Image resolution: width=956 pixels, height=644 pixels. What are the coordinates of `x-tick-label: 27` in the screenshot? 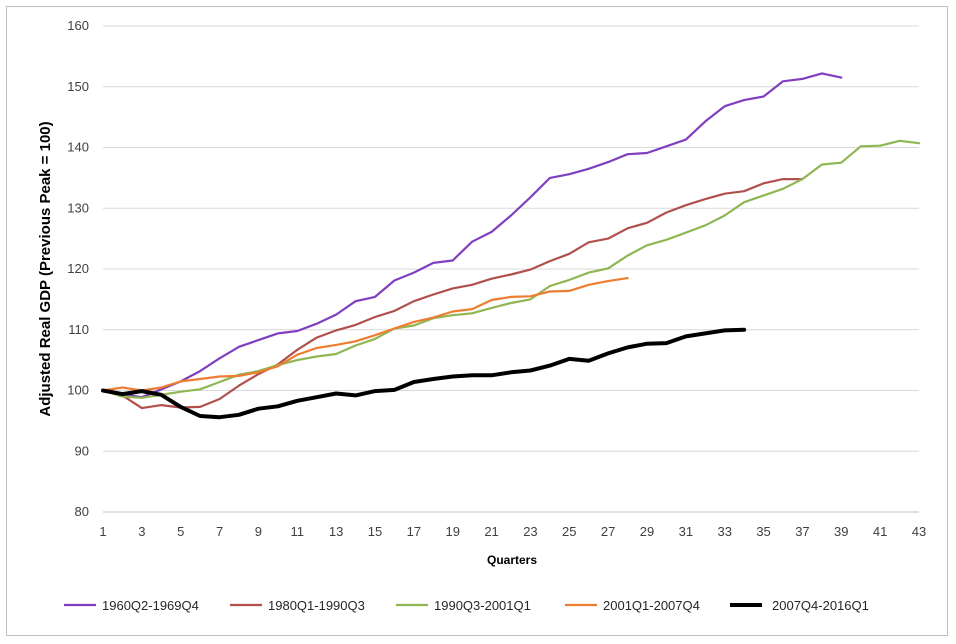 It's located at (608, 531).